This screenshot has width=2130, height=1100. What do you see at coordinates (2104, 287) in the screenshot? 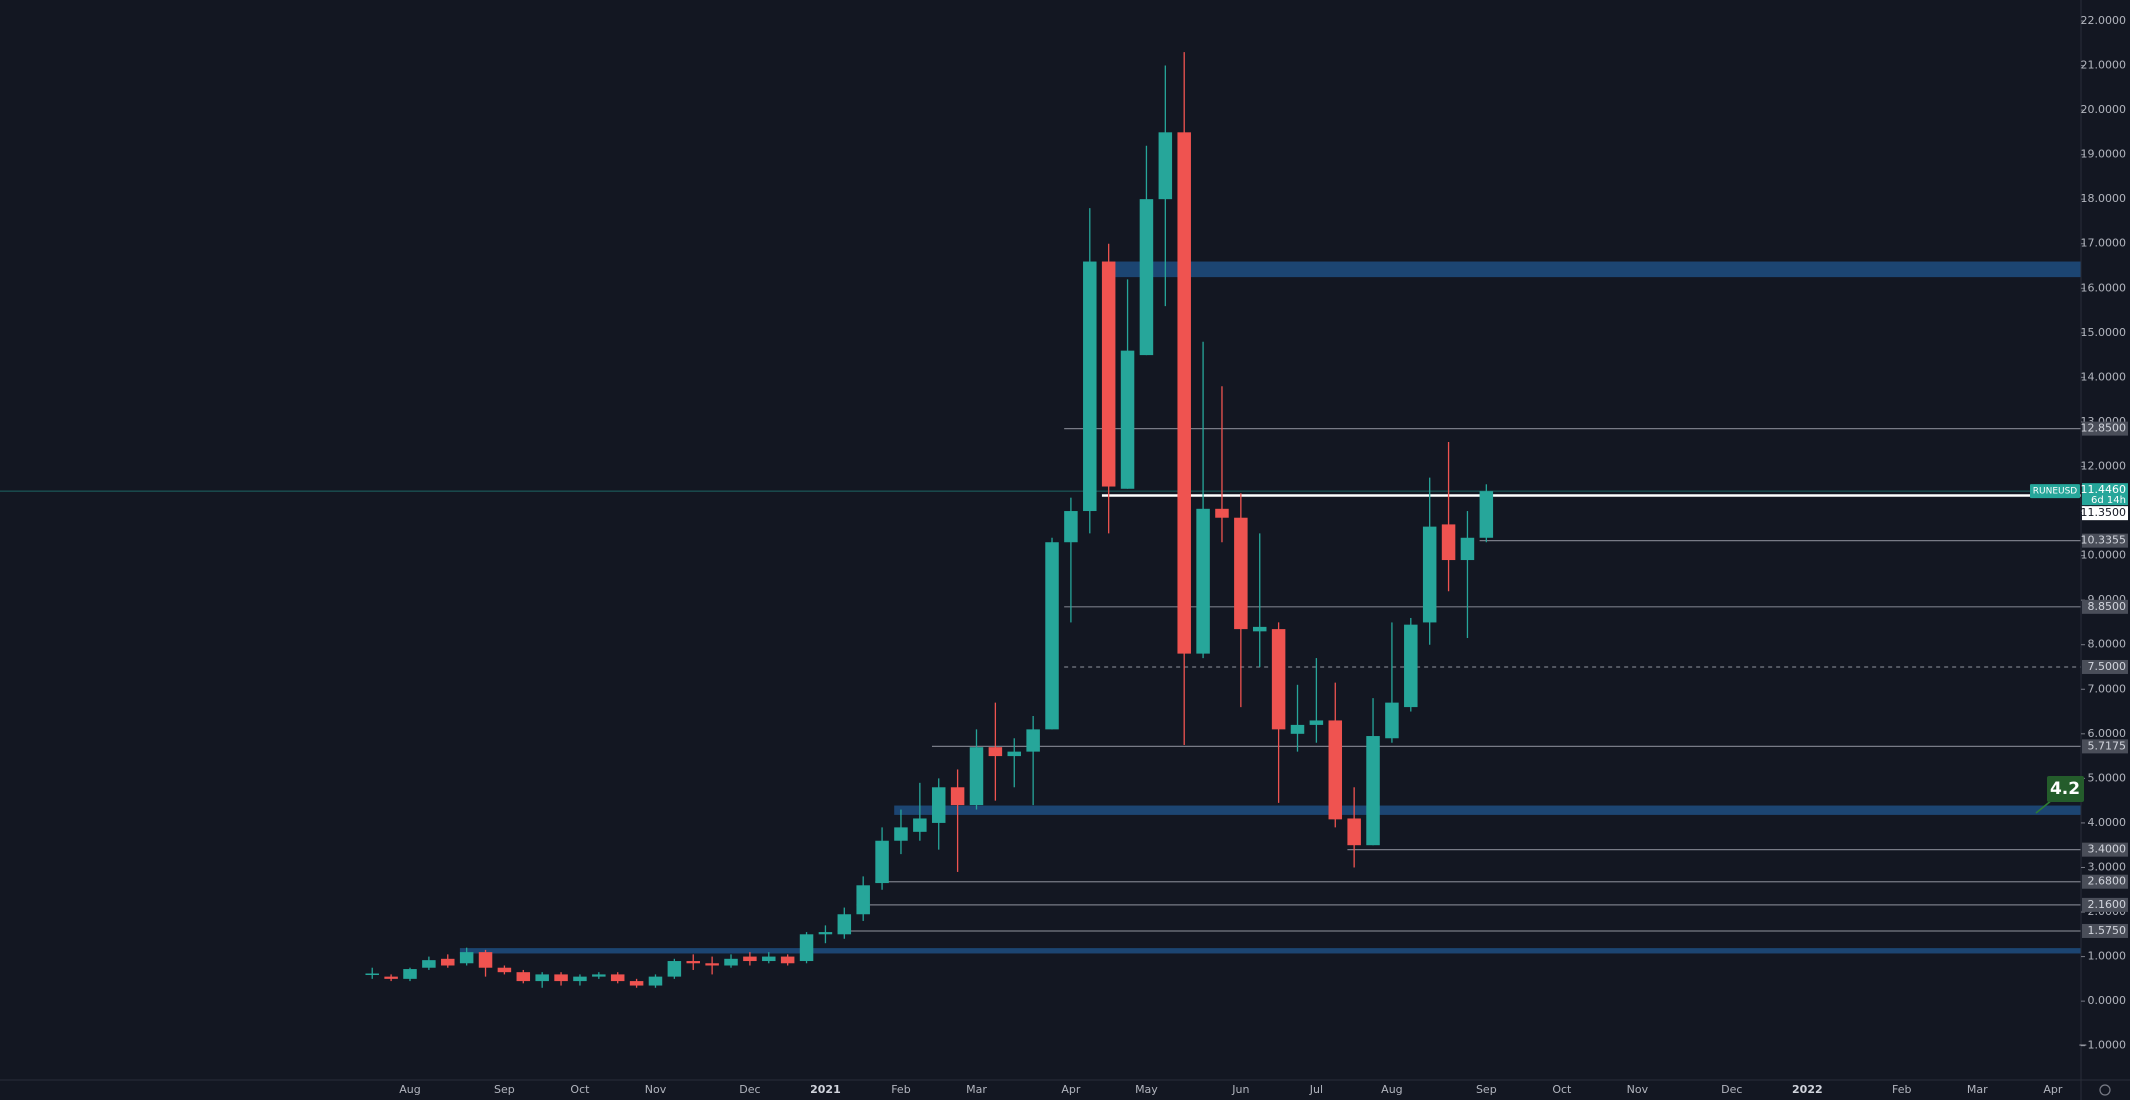
I see `y-tick-label: 16.0000` at bounding box center [2104, 287].